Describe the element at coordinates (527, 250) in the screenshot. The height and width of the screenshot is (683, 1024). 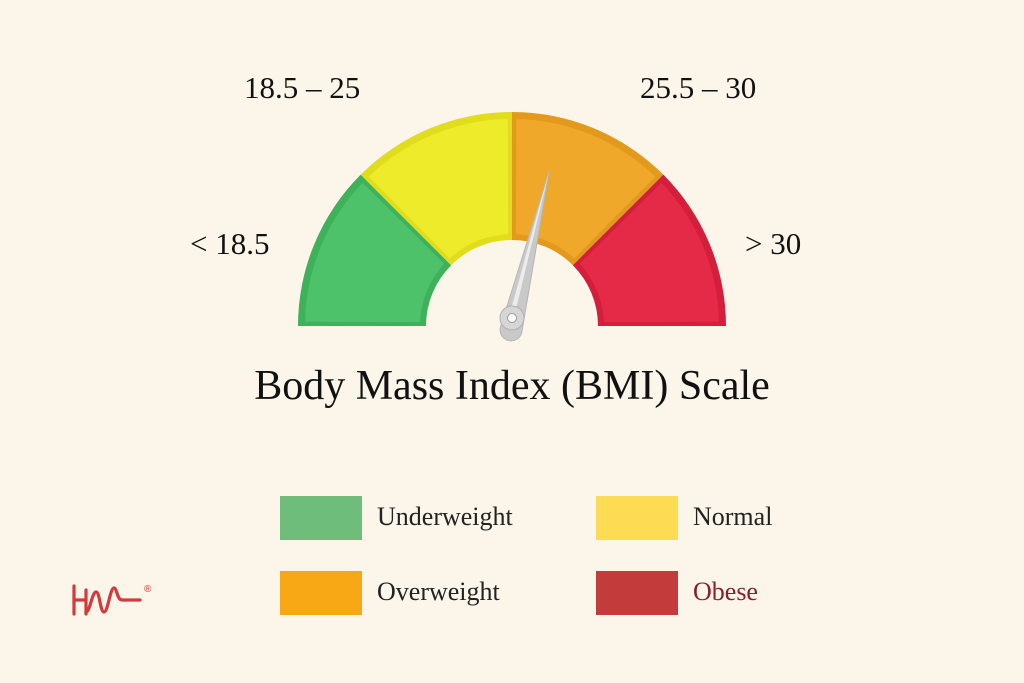
I see `needle-highlight` at that location.